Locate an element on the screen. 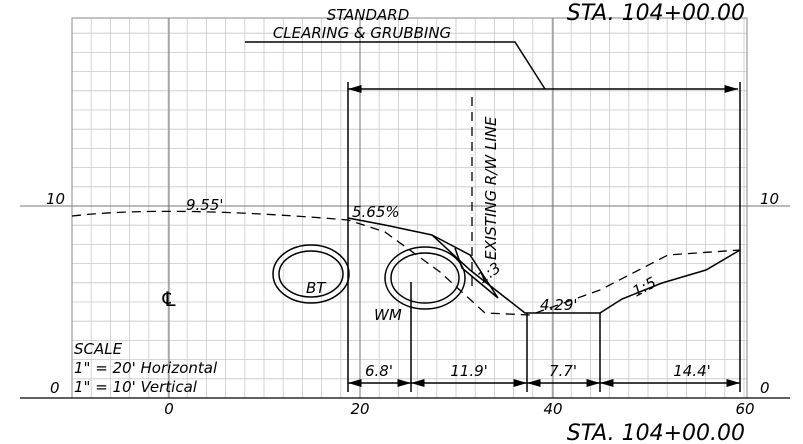 The width and height of the screenshot is (803, 444). bt-outer is located at coordinates (311, 274).